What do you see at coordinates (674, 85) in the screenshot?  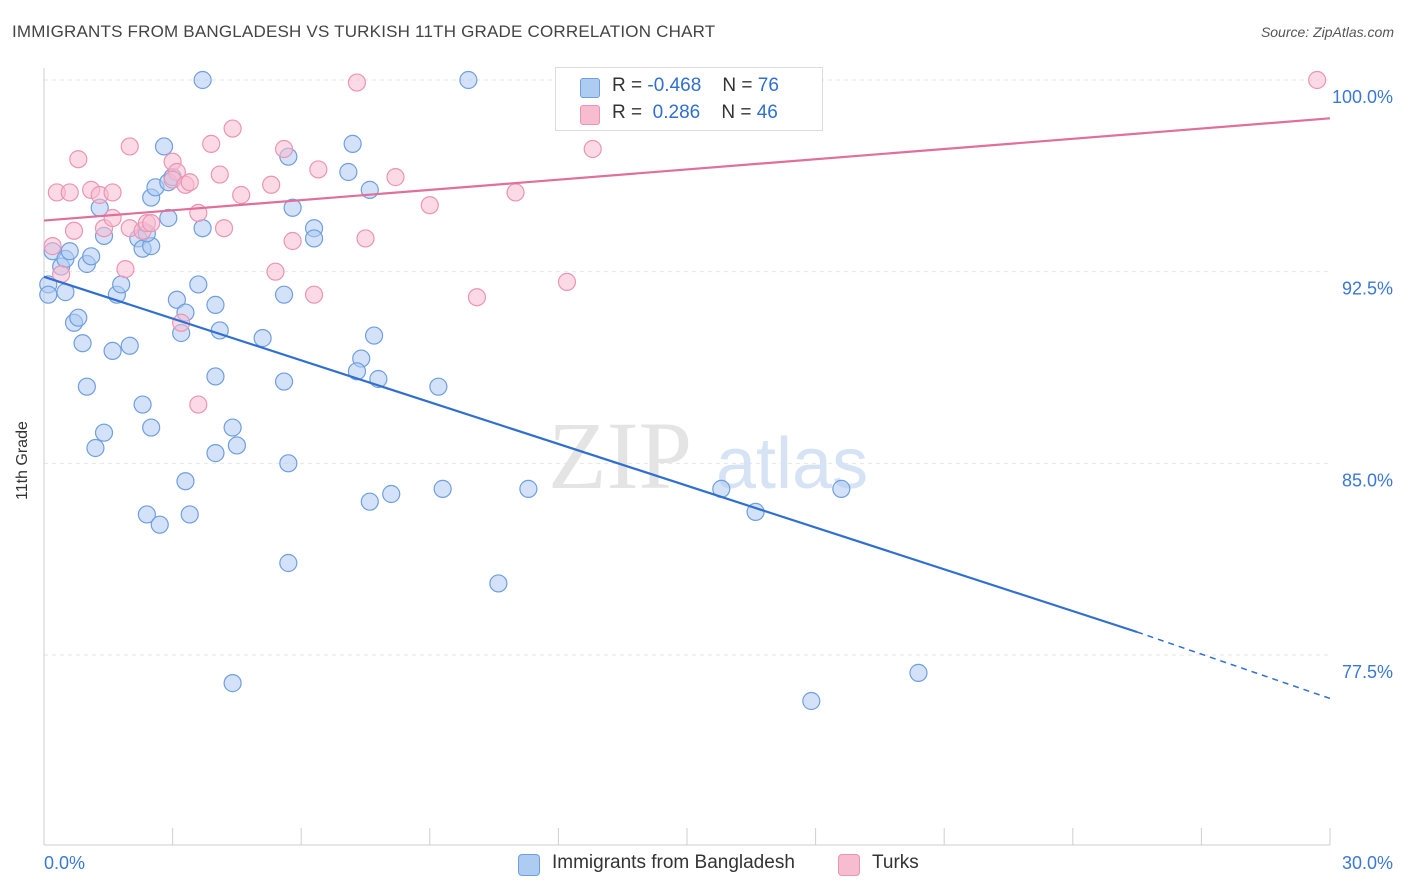 I see `legend-r-value: -0.468` at bounding box center [674, 85].